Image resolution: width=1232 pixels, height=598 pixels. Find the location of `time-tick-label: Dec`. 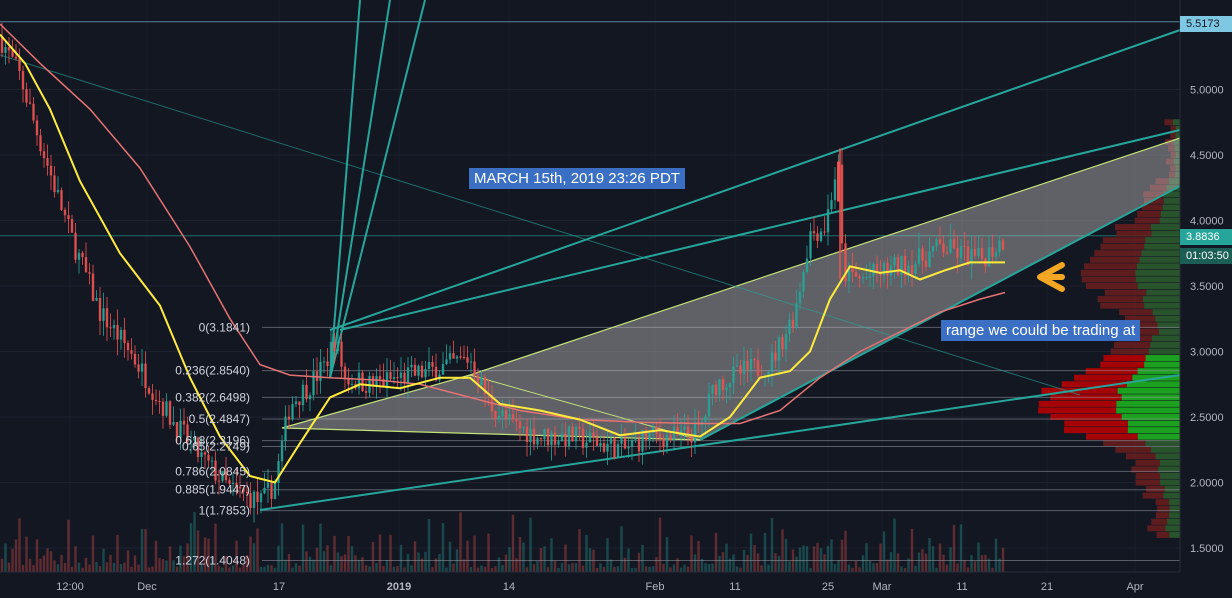

time-tick-label: Dec is located at coordinates (147, 587).